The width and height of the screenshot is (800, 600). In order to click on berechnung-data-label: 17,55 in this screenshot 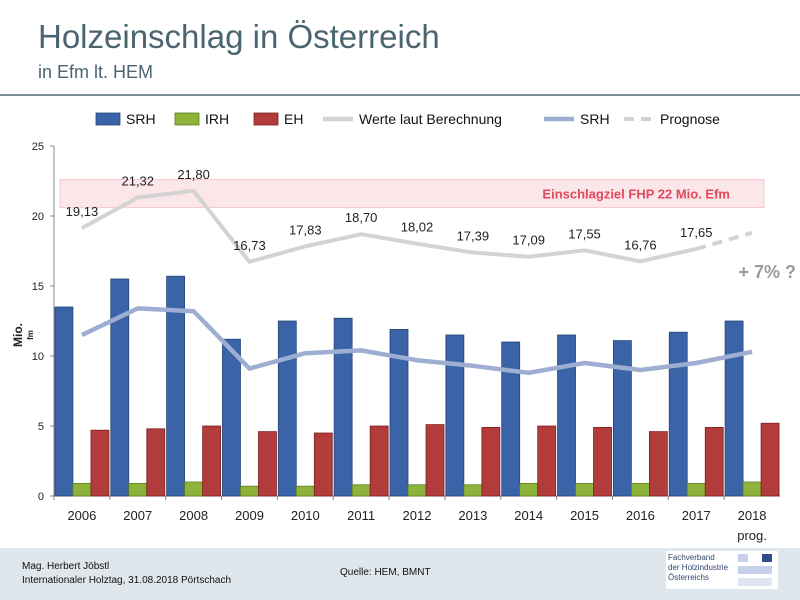, I will do `click(584, 233)`.